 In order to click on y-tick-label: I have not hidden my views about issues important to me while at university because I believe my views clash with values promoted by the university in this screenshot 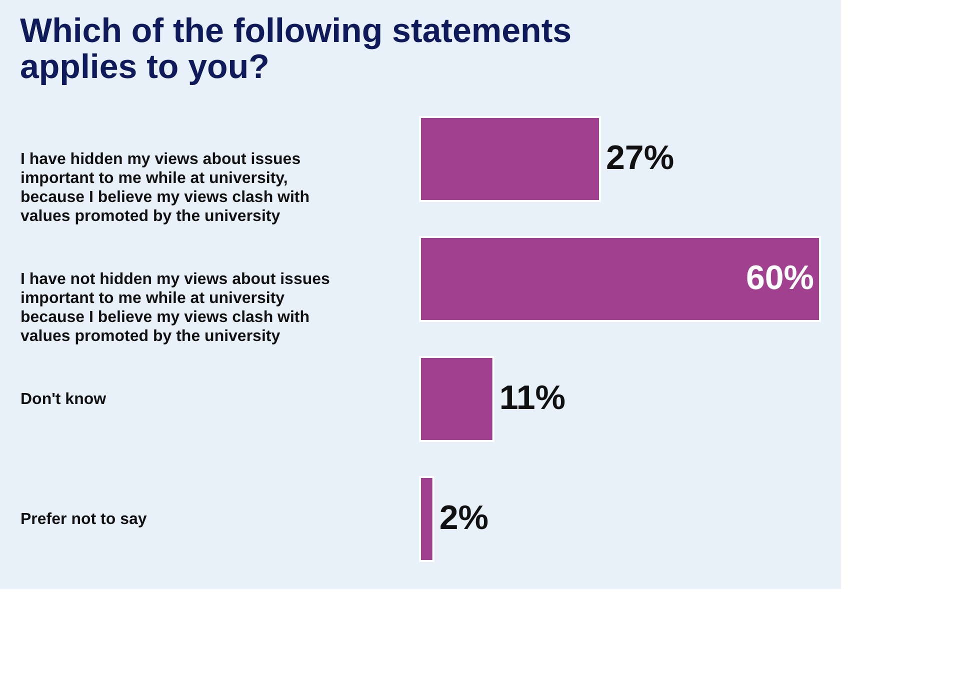, I will do `click(175, 308)`.